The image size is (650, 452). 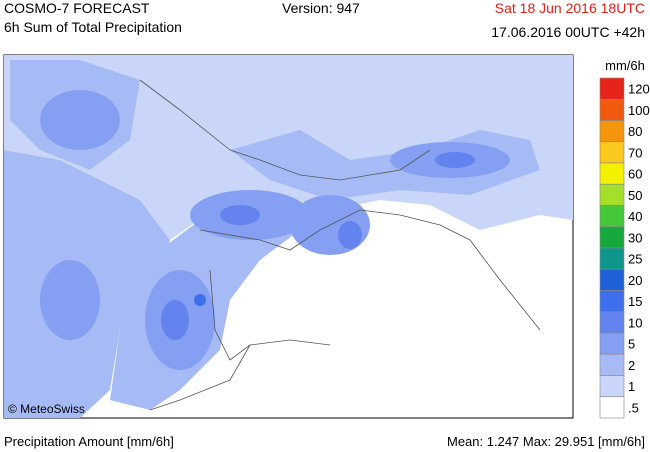 What do you see at coordinates (77, 8) in the screenshot?
I see `title: COSMO-7 FORECAST` at bounding box center [77, 8].